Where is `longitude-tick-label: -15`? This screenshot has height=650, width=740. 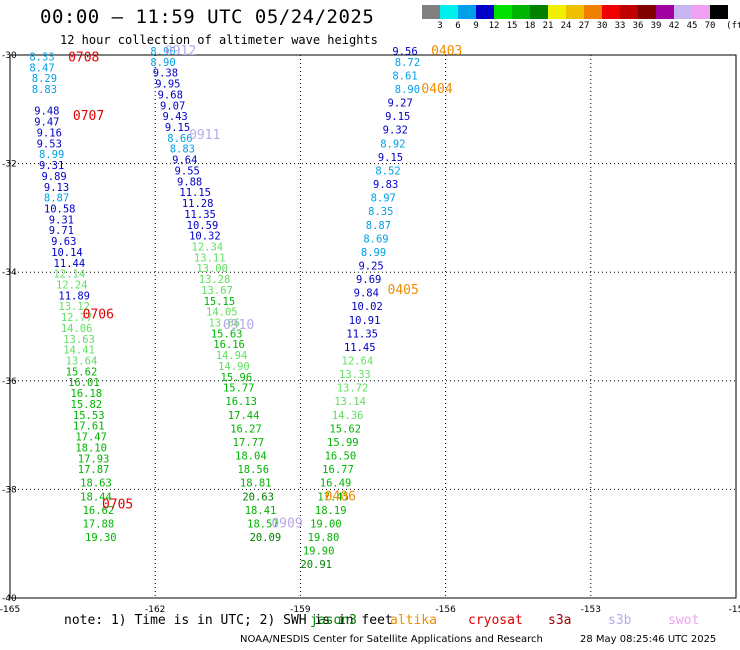
longitude-tick-label: -15 is located at coordinates (734, 610).